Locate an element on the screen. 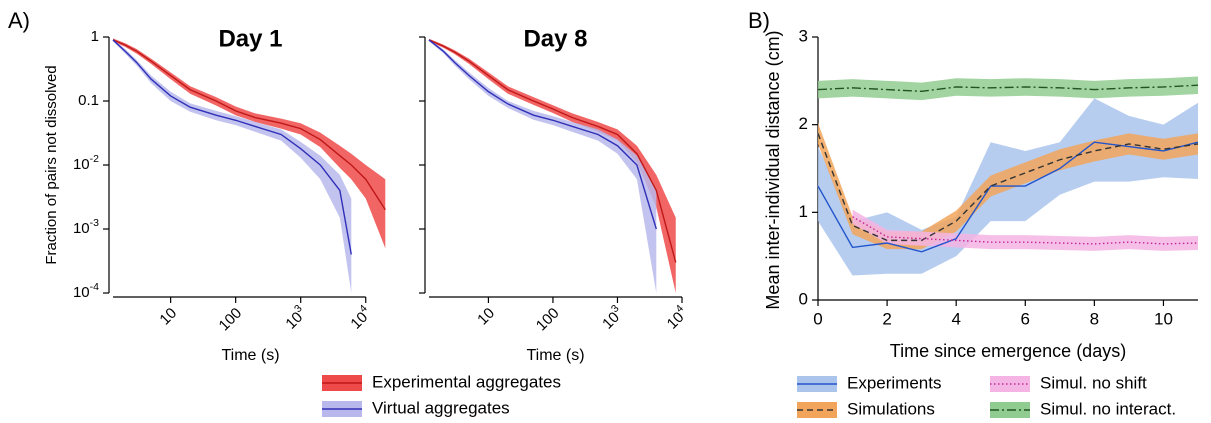  x-tick-label: 6 is located at coordinates (1025, 318).